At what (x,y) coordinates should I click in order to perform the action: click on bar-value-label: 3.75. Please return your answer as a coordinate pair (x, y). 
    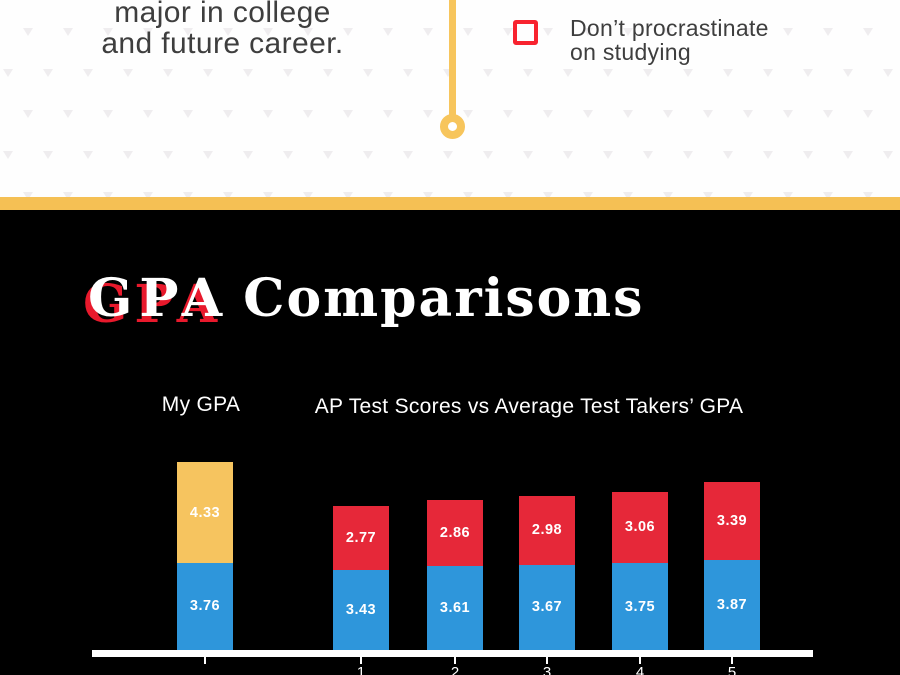
    Looking at the image, I should click on (640, 606).